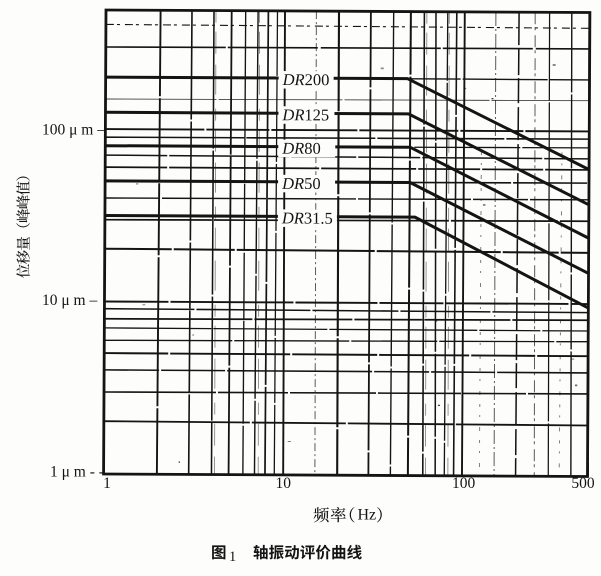 This screenshot has height=576, width=601. I want to click on svg-text: 100 μ m –, so click(73, 130).